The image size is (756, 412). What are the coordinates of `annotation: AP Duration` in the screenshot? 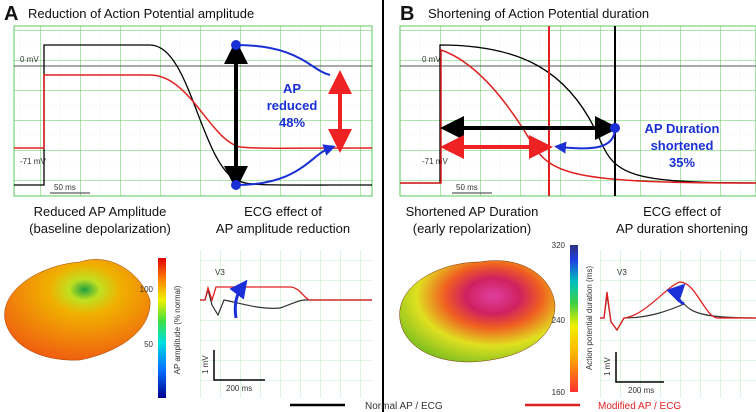 It's located at (682, 128).